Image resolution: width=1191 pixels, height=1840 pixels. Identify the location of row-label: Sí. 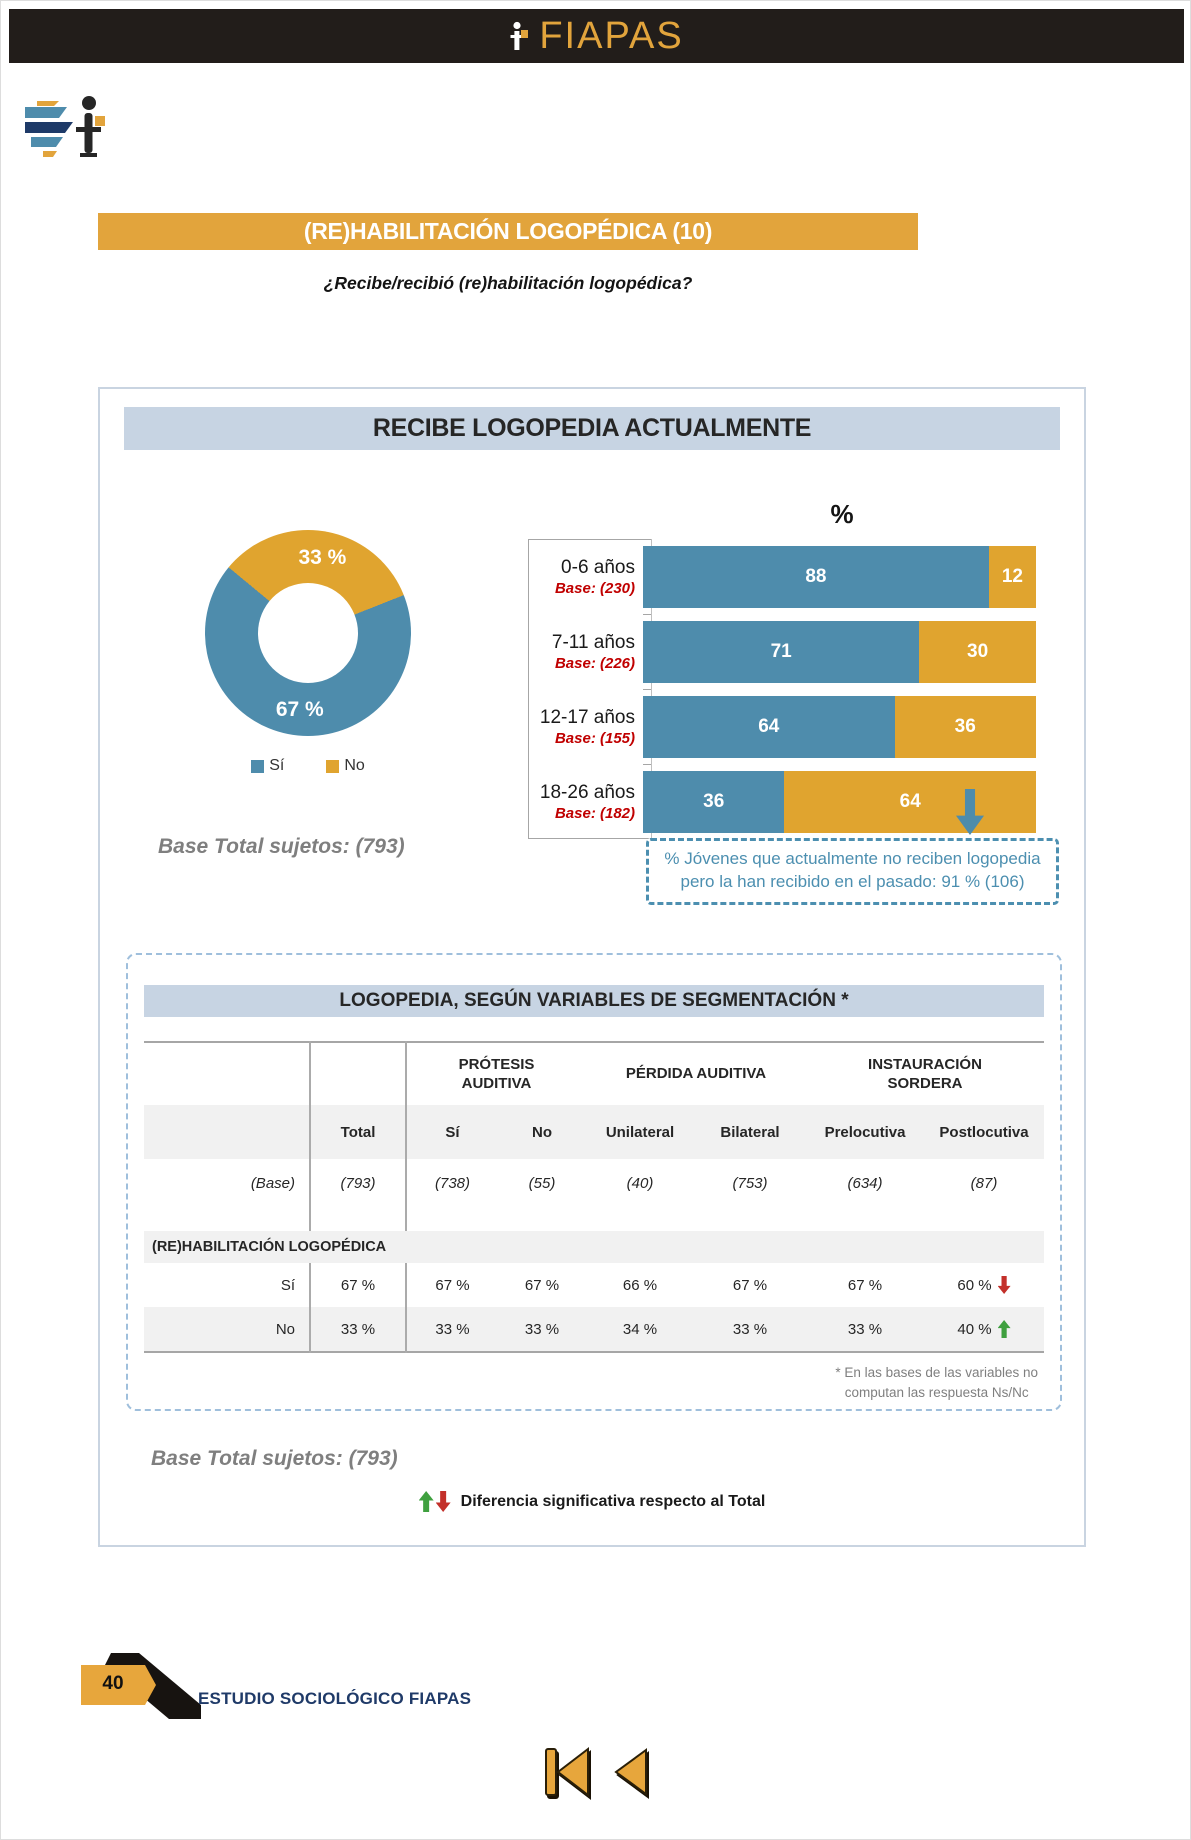
(227, 1285).